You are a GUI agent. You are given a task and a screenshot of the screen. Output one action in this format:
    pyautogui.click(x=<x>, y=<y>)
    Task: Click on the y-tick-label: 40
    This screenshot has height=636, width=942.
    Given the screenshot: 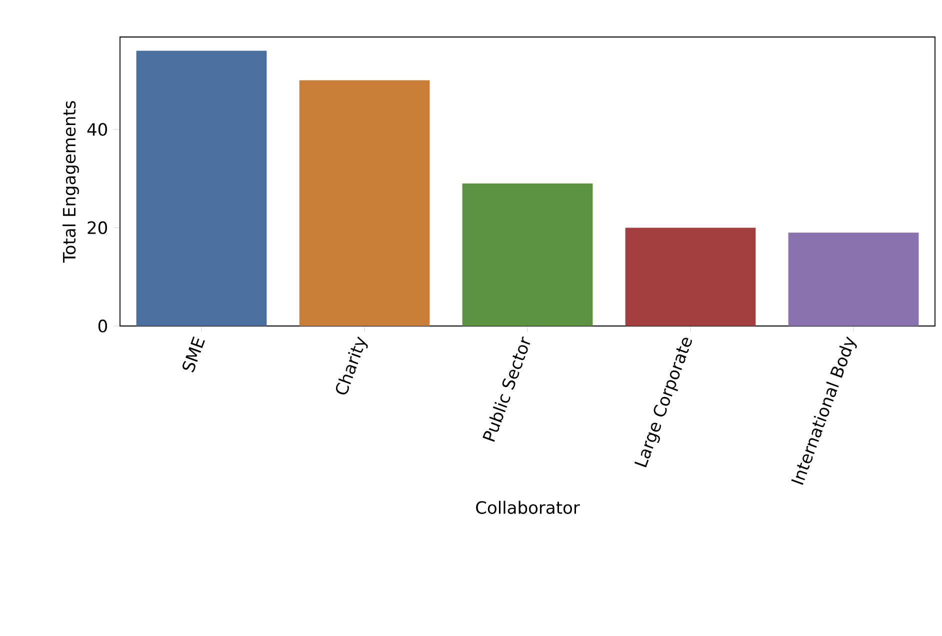 What is the action you would take?
    pyautogui.click(x=97, y=129)
    